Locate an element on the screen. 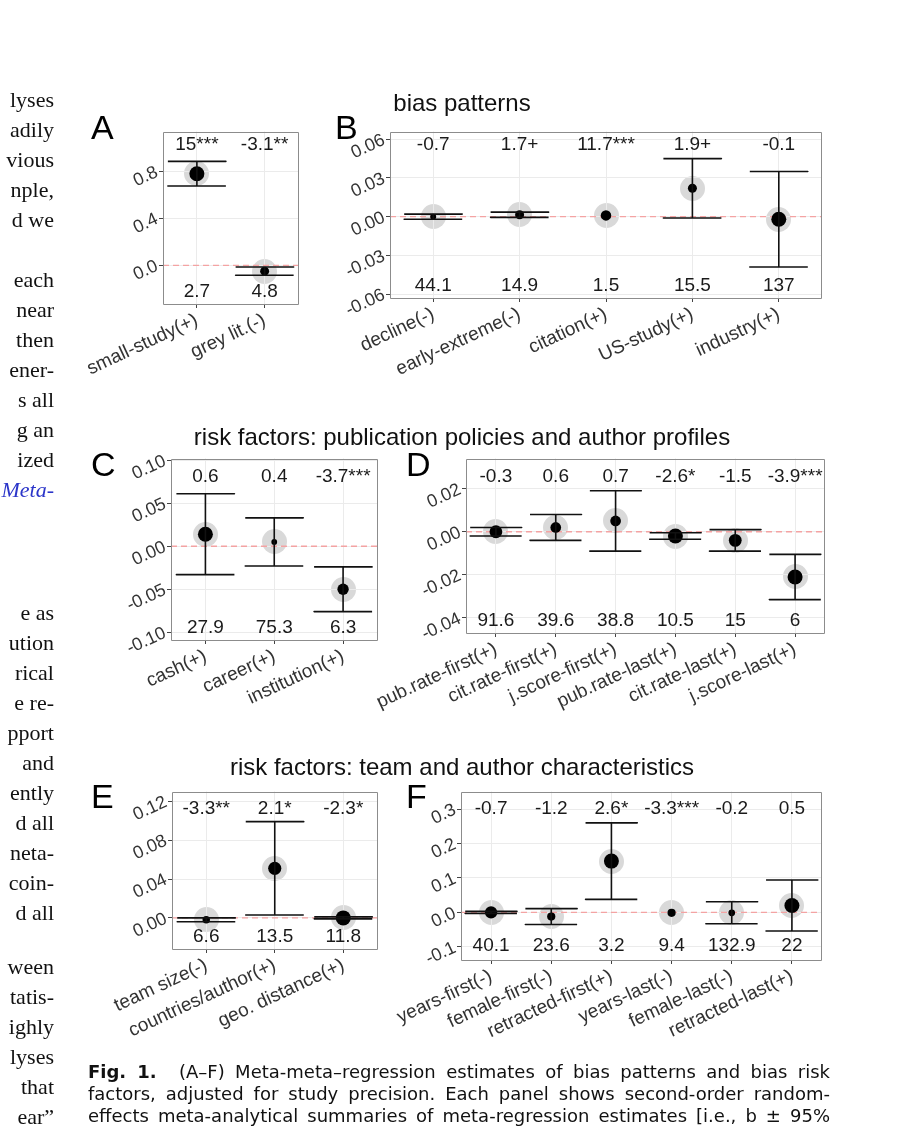 The image size is (914, 1131). y-tick-label: -0.05 is located at coordinates (146, 597).